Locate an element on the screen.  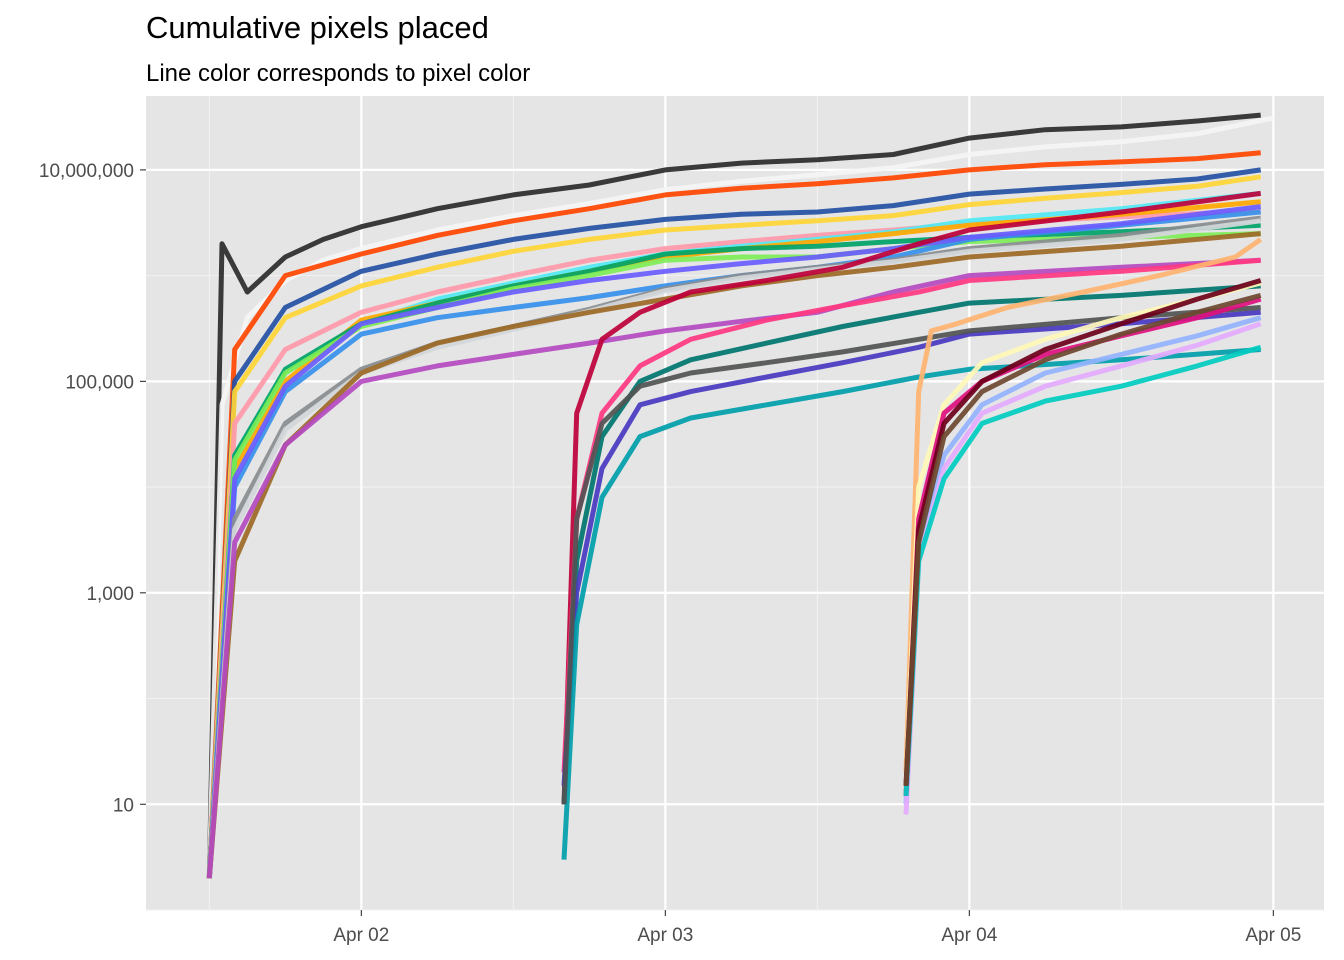
y-tick-label: 10,000,000 is located at coordinates (86, 171).